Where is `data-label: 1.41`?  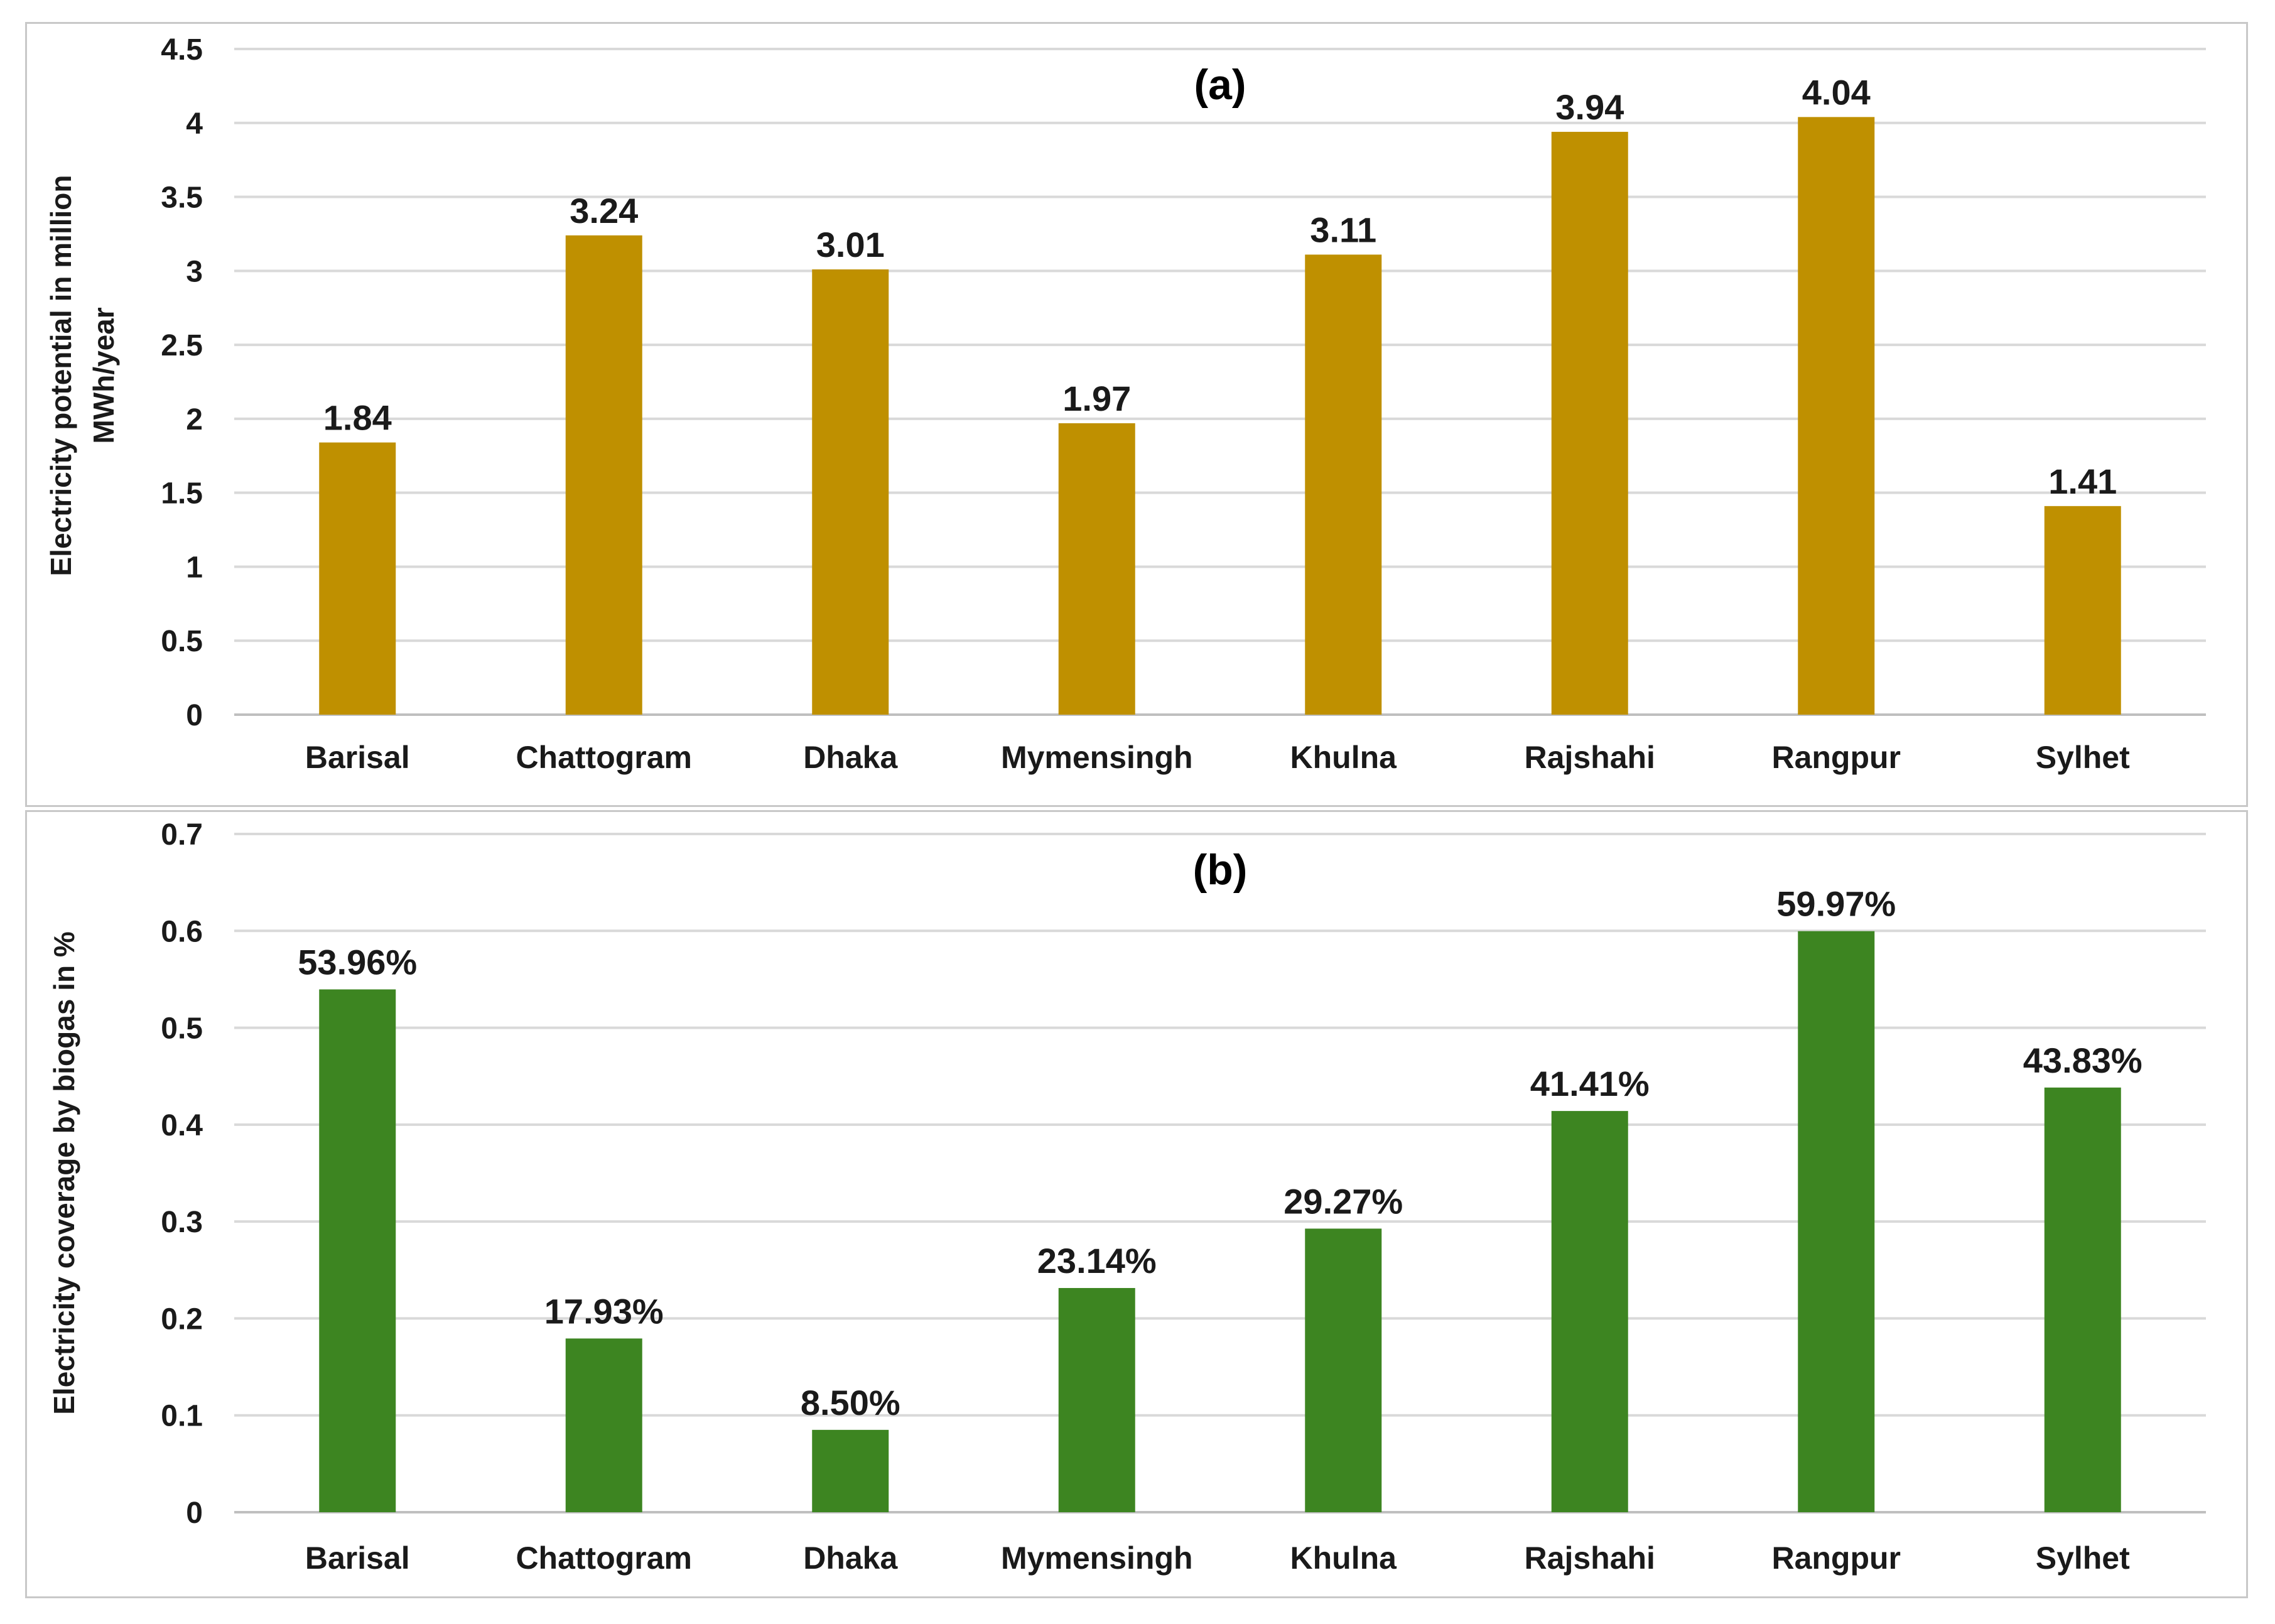 data-label: 1.41 is located at coordinates (2082, 481).